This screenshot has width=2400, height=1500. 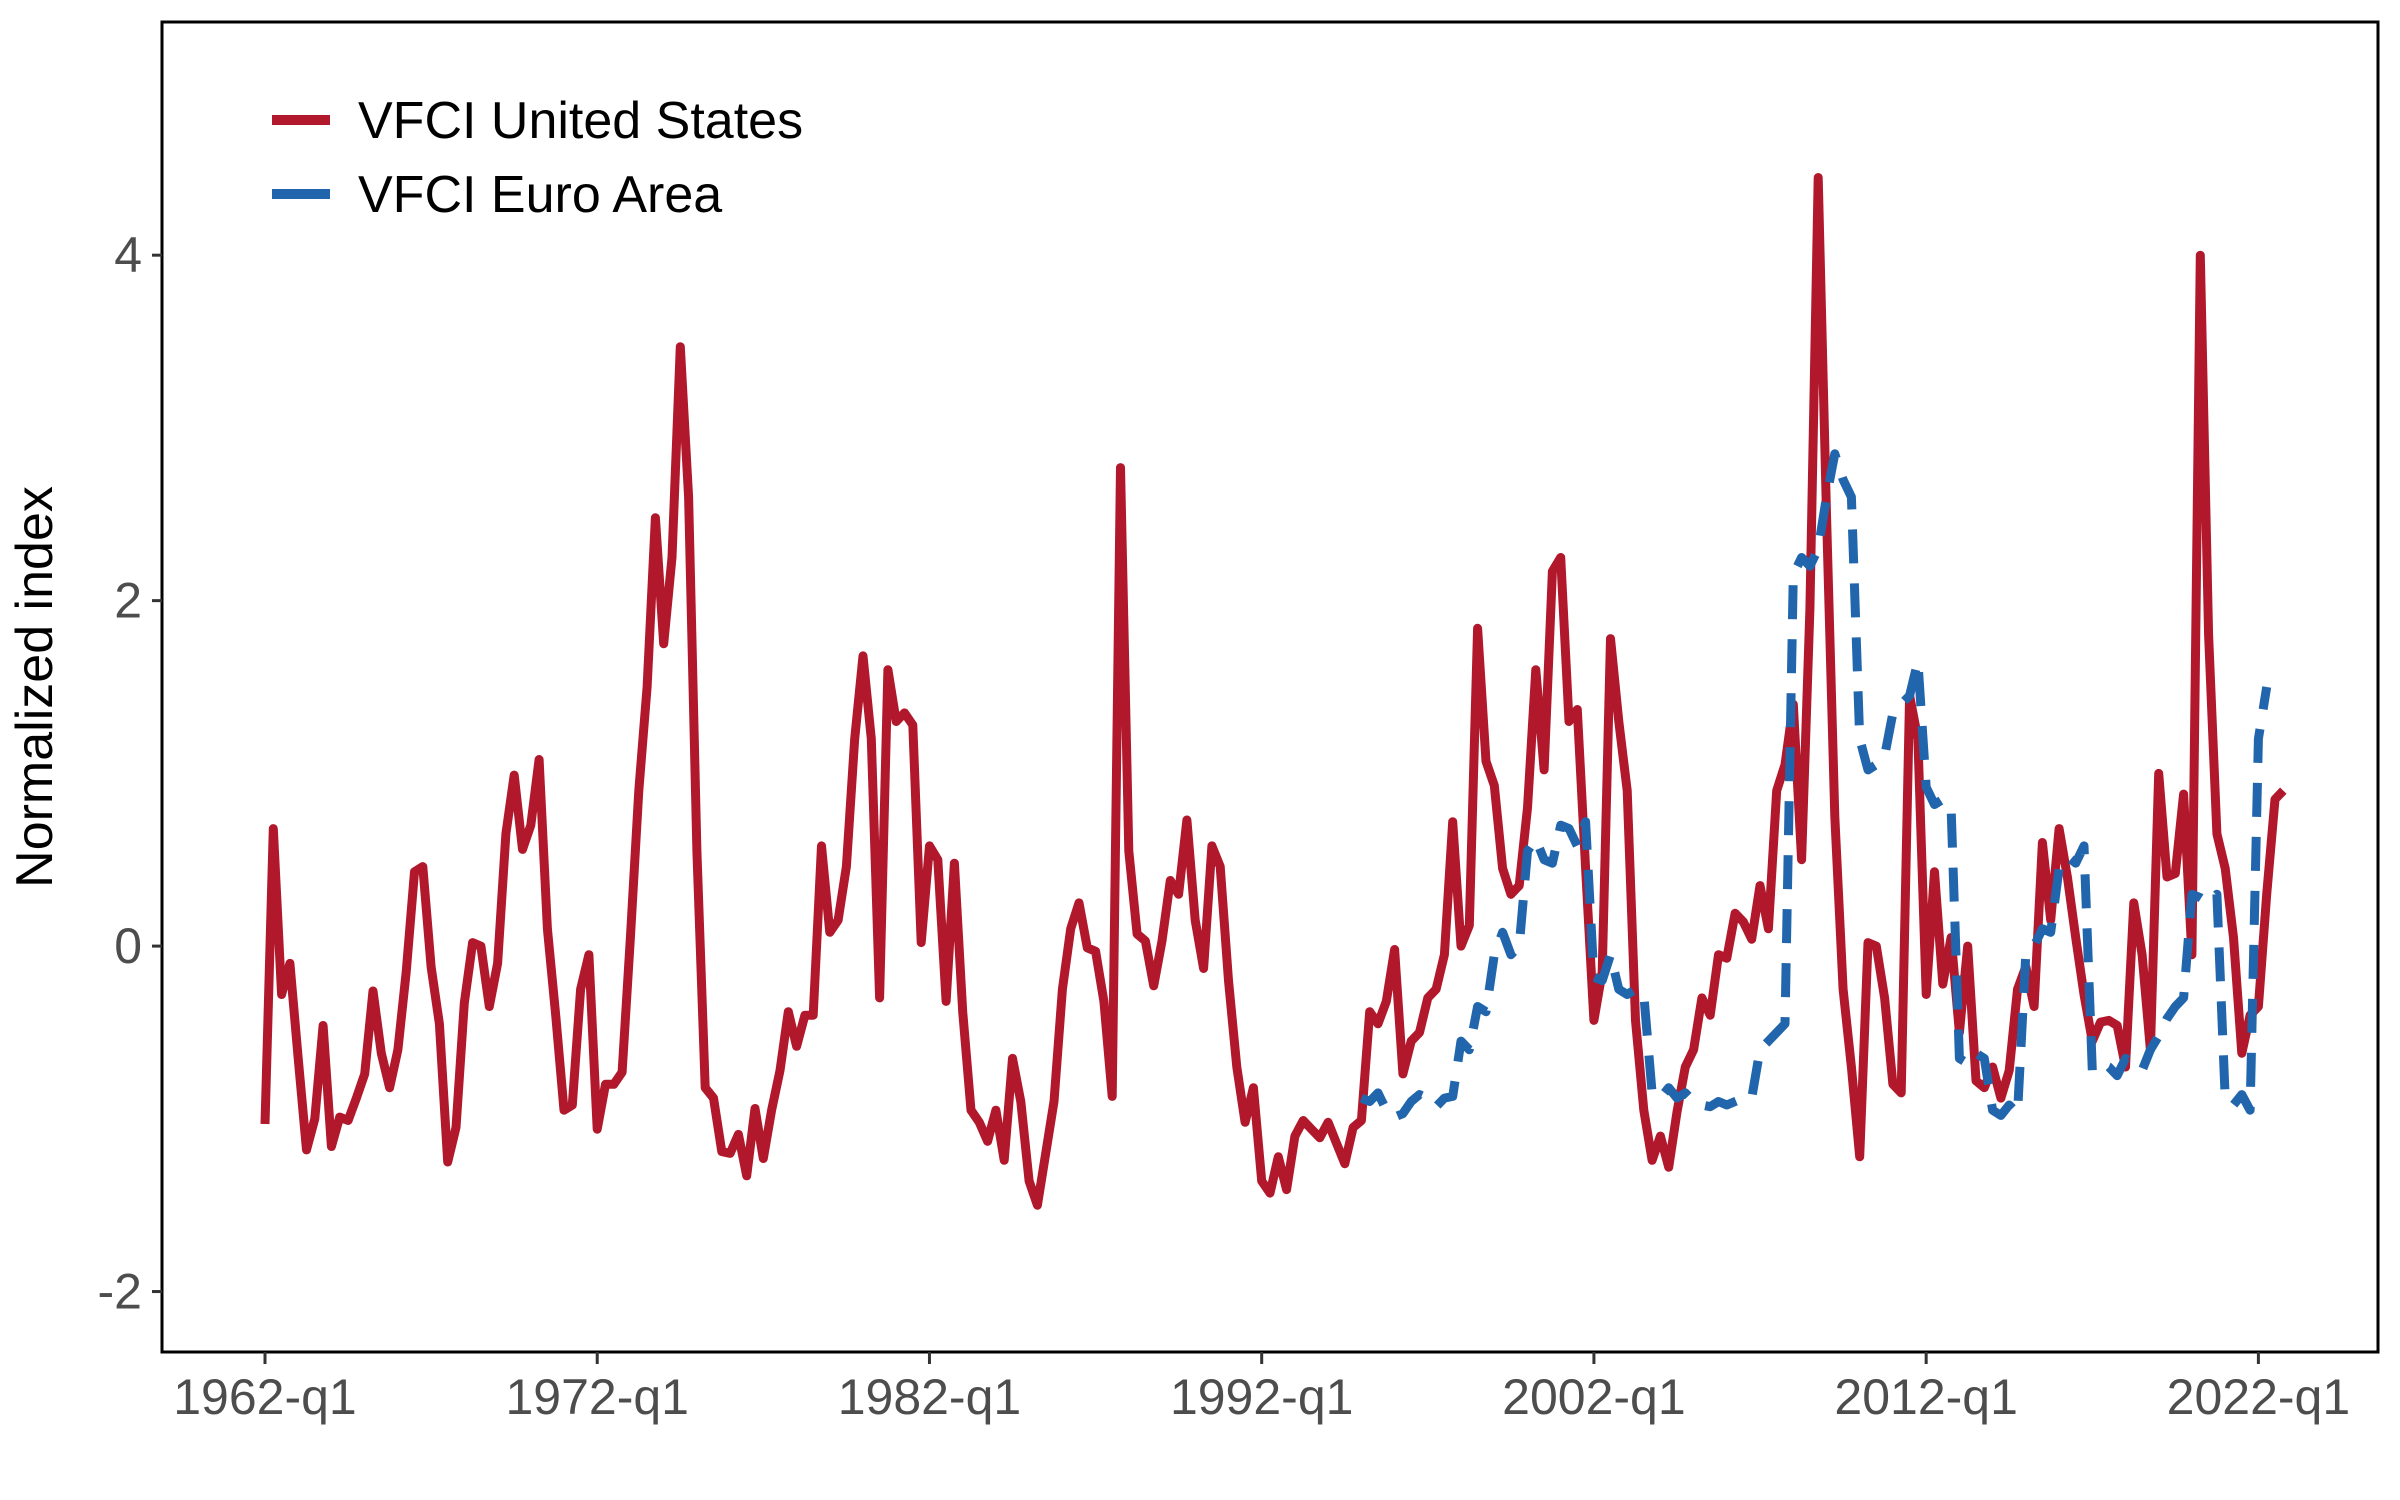 I want to click on y-tick-label: 4, so click(x=128, y=255).